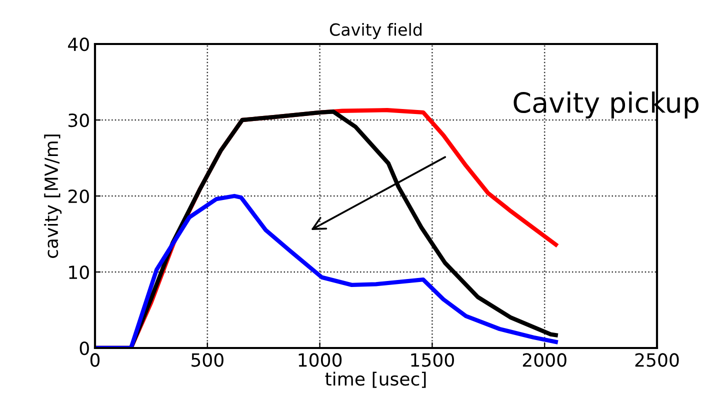 This screenshot has width=707, height=406. I want to click on x-axis-title: time [usec], so click(375, 380).